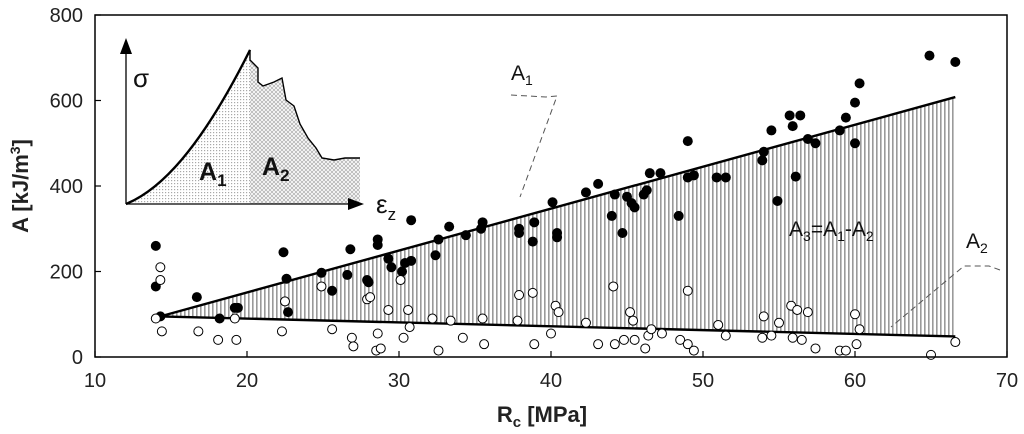 This screenshot has width=1024, height=434. Describe the element at coordinates (305, 127) in the screenshot. I see `inset-area-a2` at that location.